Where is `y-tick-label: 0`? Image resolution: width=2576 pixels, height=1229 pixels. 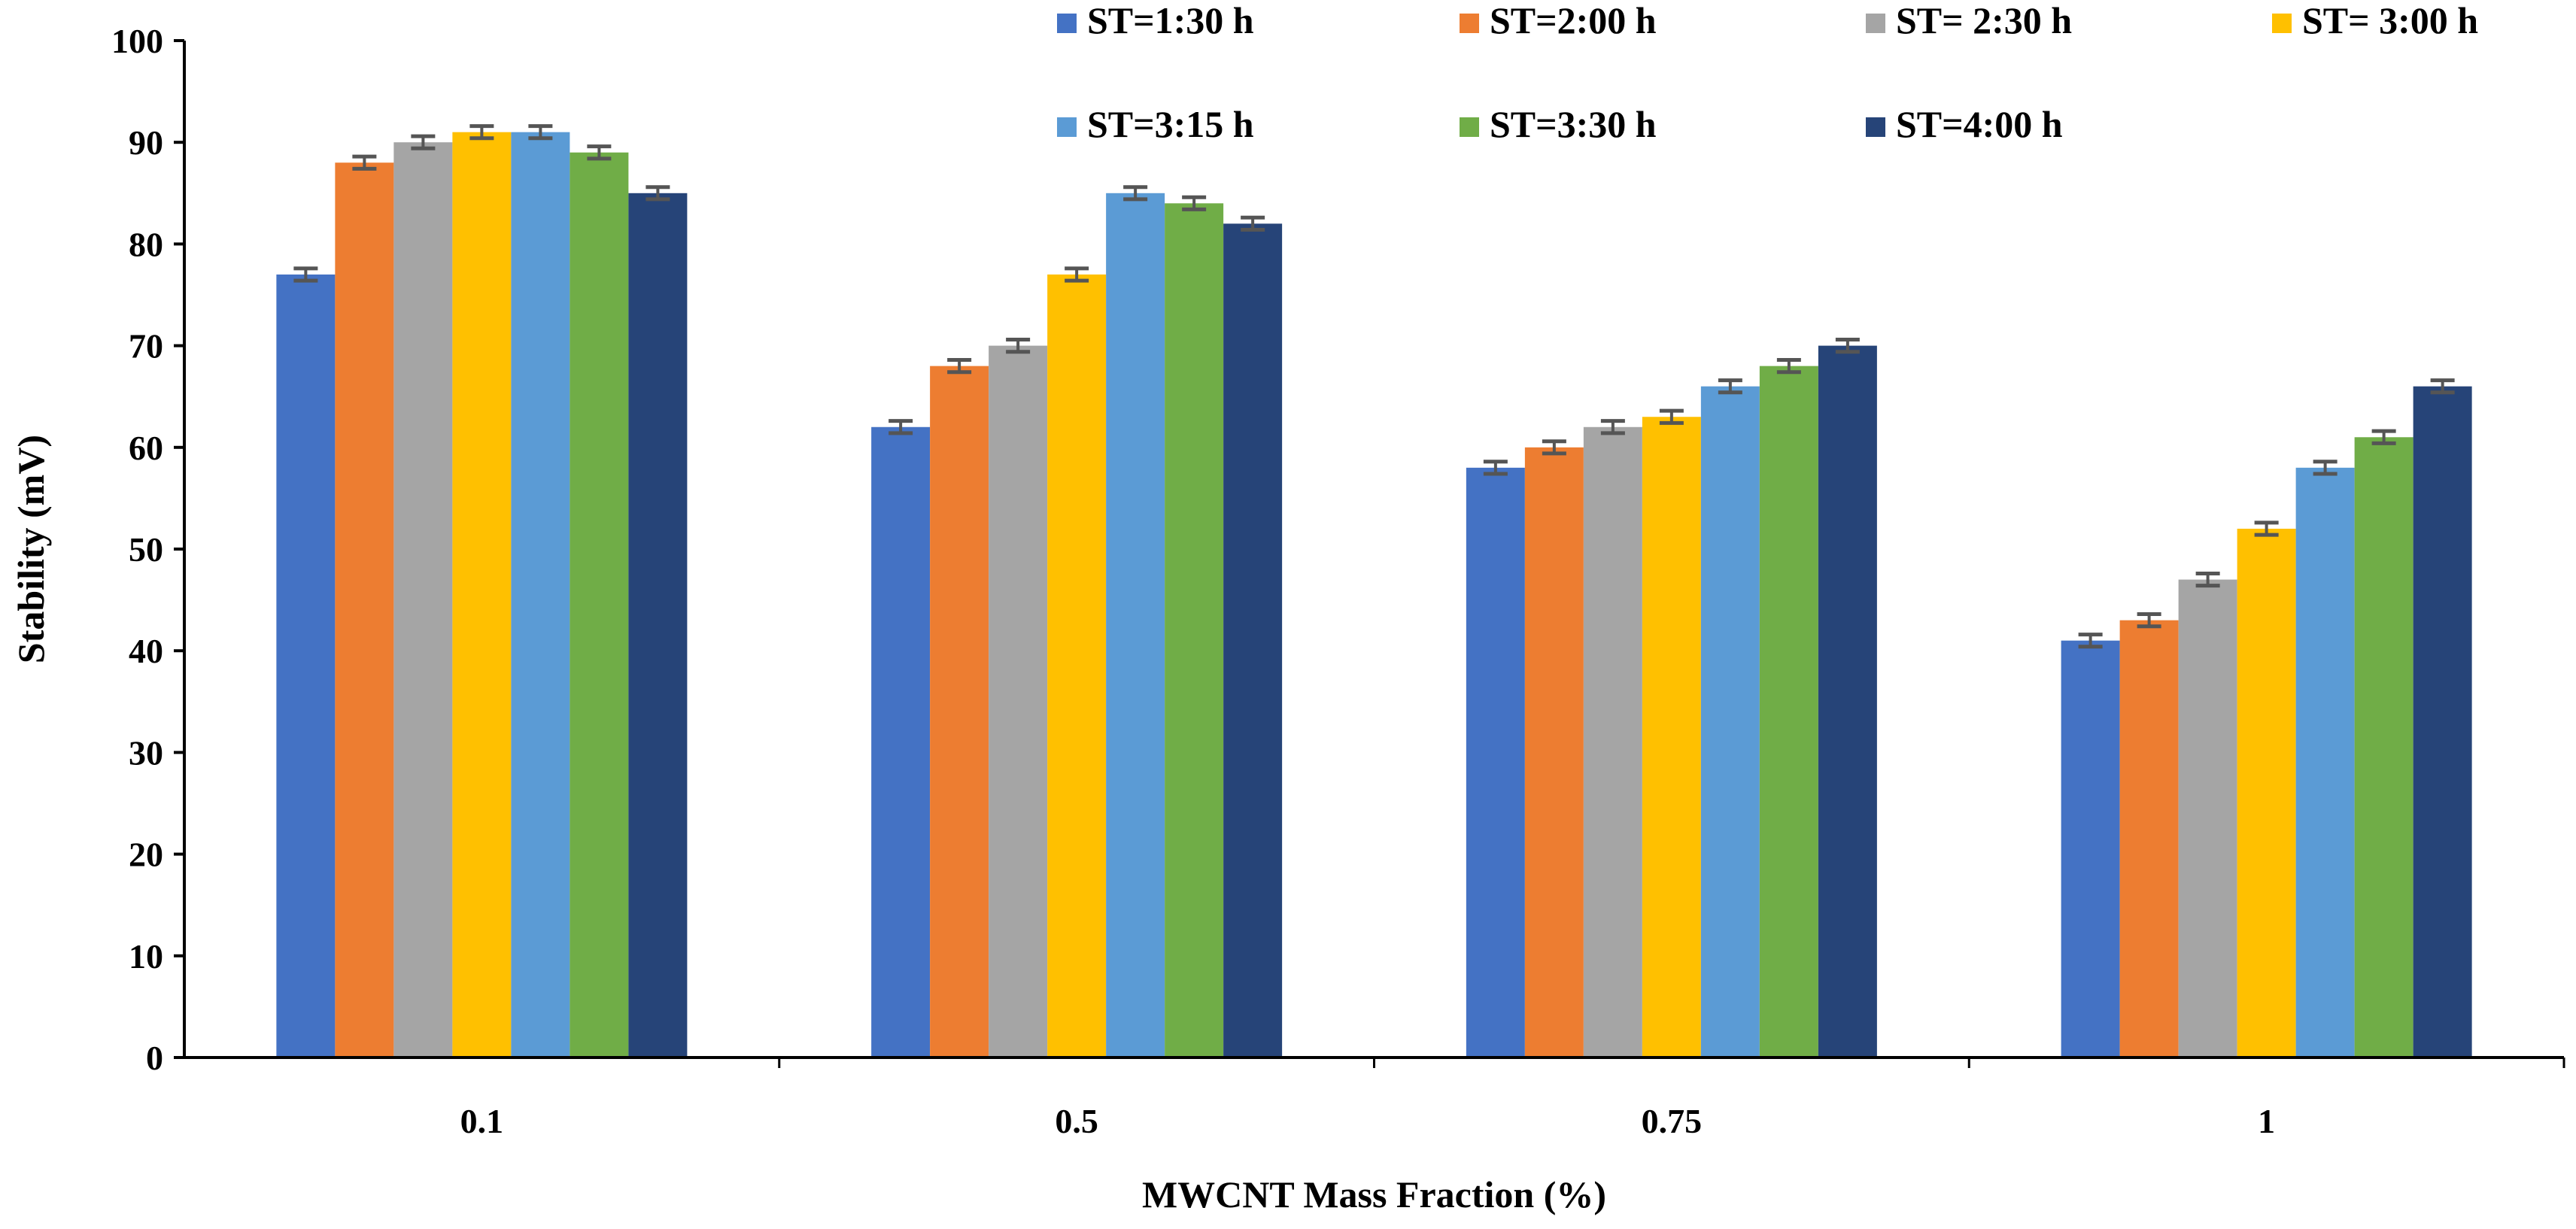
y-tick-label: 0 is located at coordinates (155, 1058).